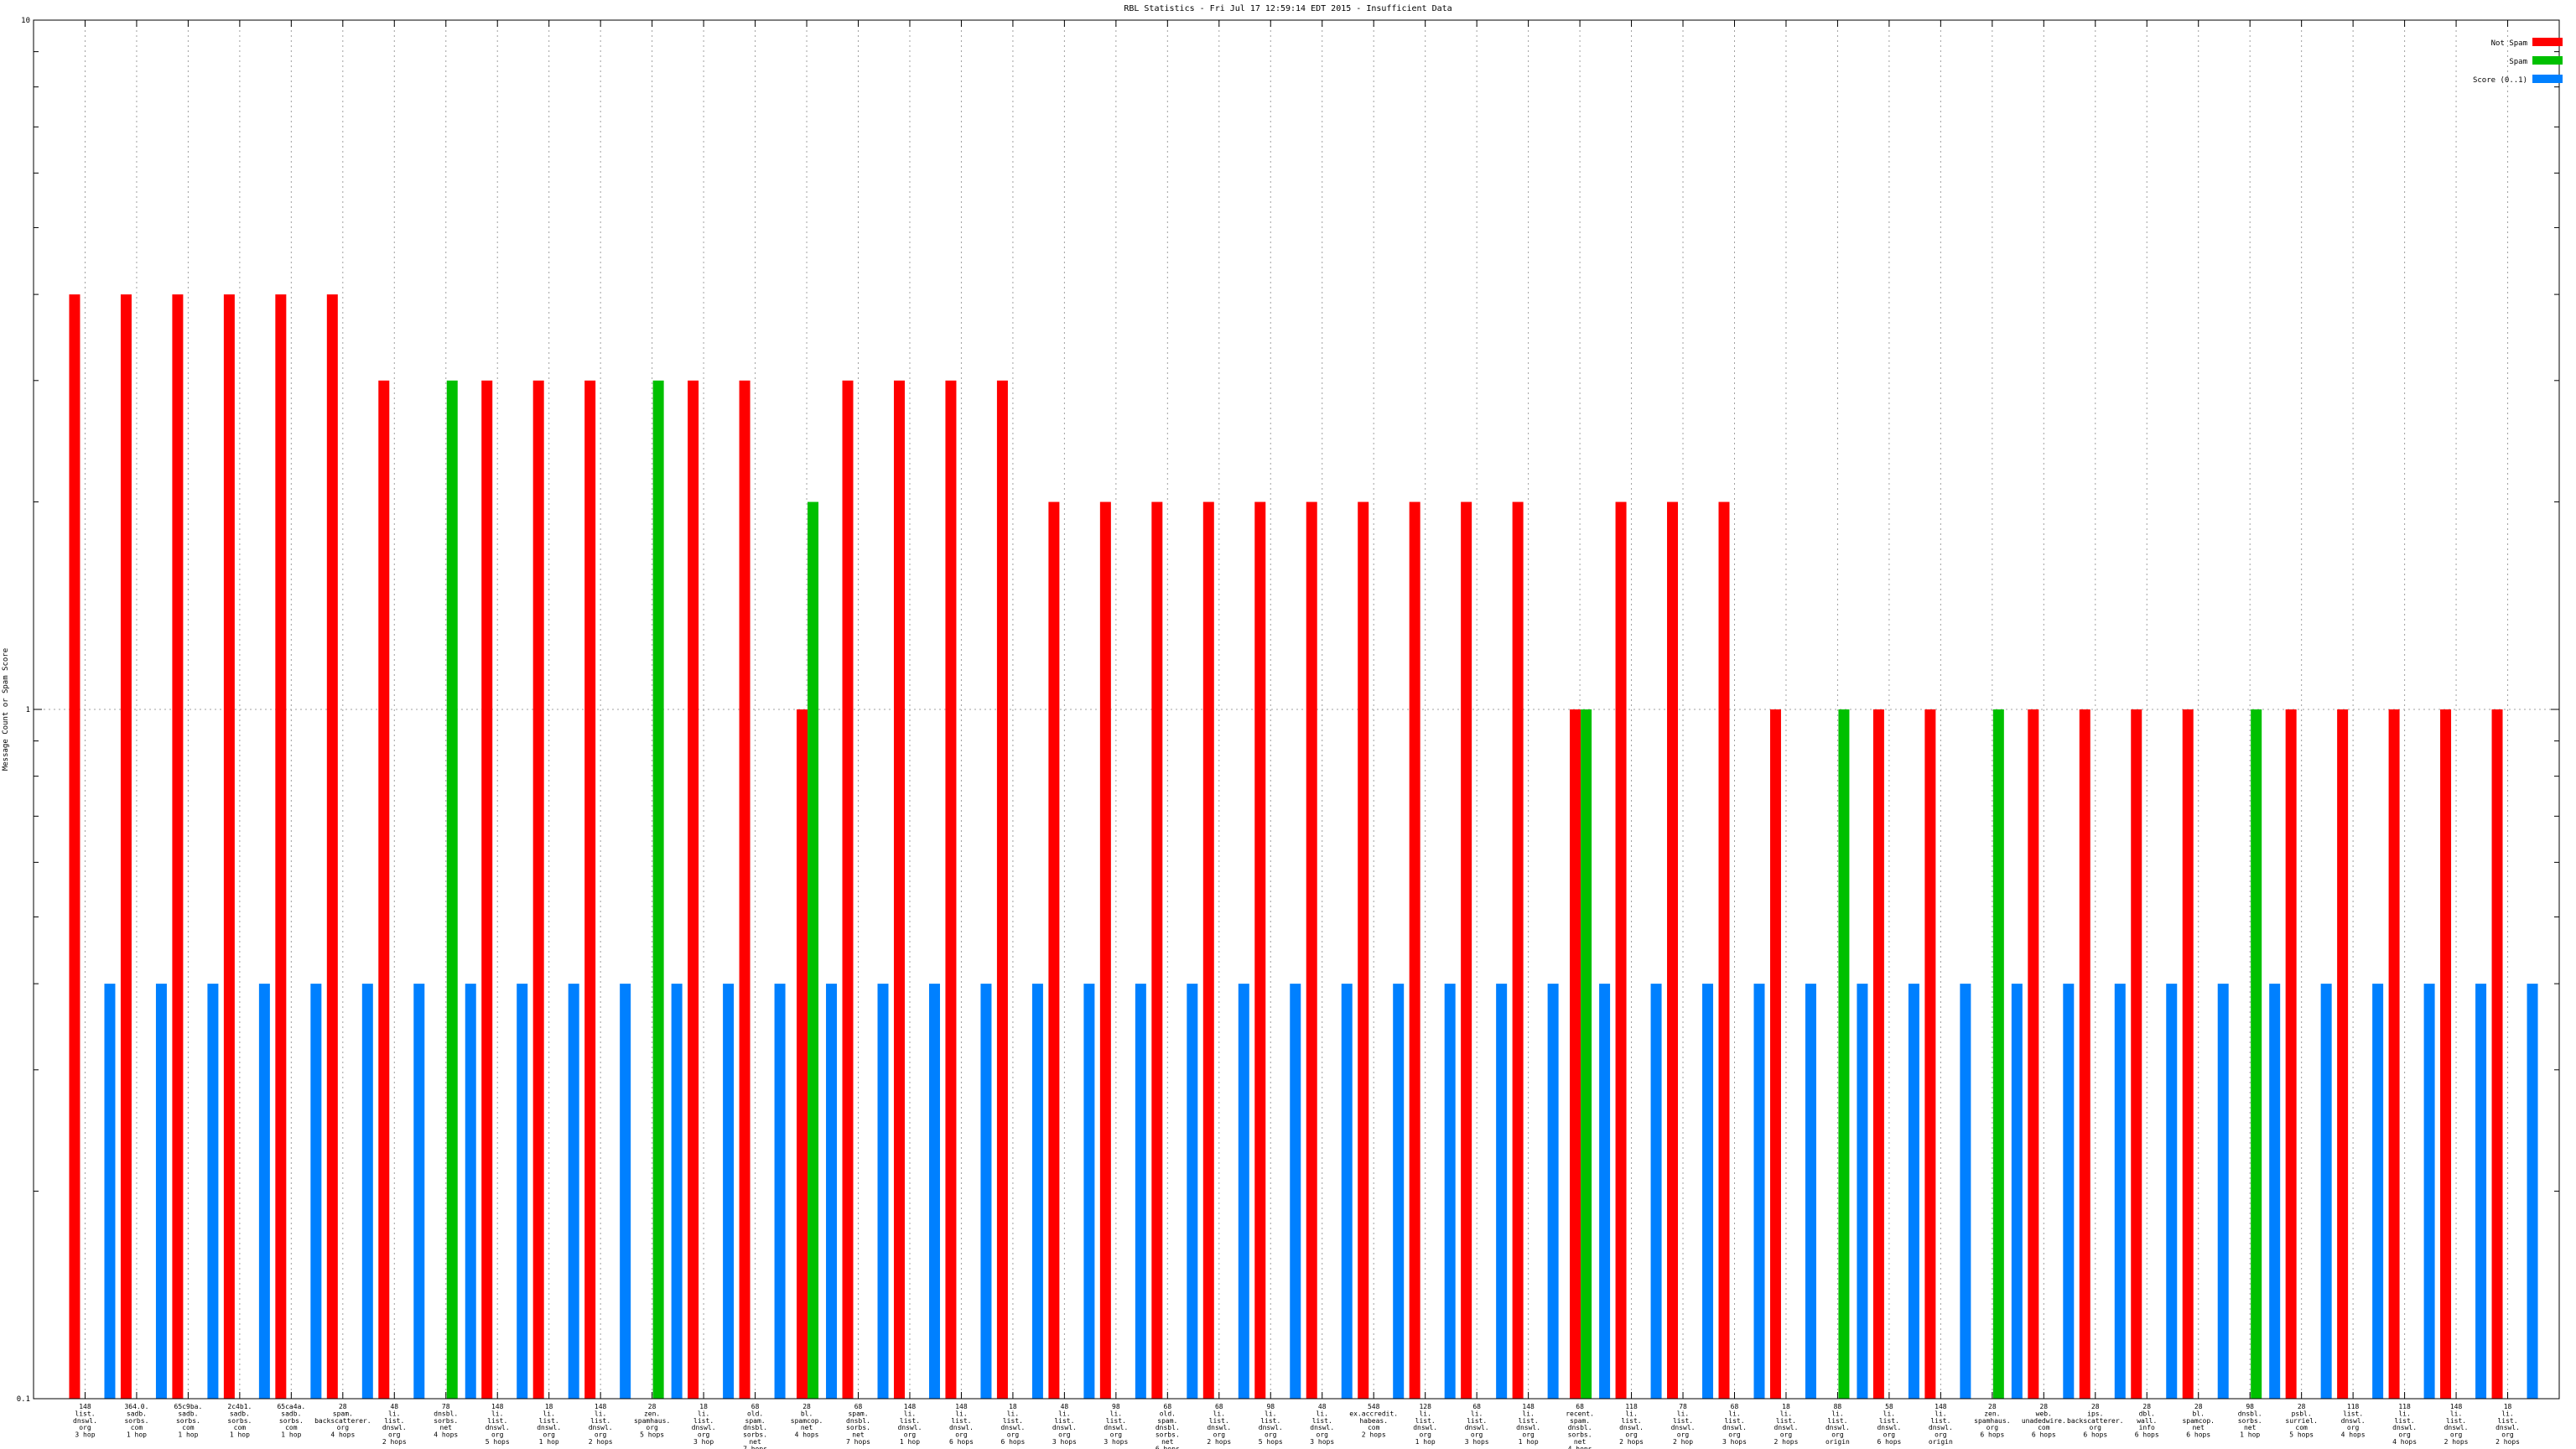 The height and width of the screenshot is (1449, 2576). What do you see at coordinates (1941, 1424) in the screenshot?
I see `x-category-label: 148 li. list. dnswl. org origin` at bounding box center [1941, 1424].